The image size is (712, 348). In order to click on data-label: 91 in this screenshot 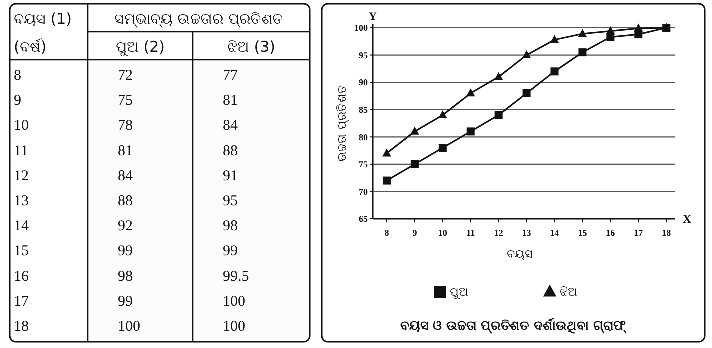, I will do `click(230, 176)`.